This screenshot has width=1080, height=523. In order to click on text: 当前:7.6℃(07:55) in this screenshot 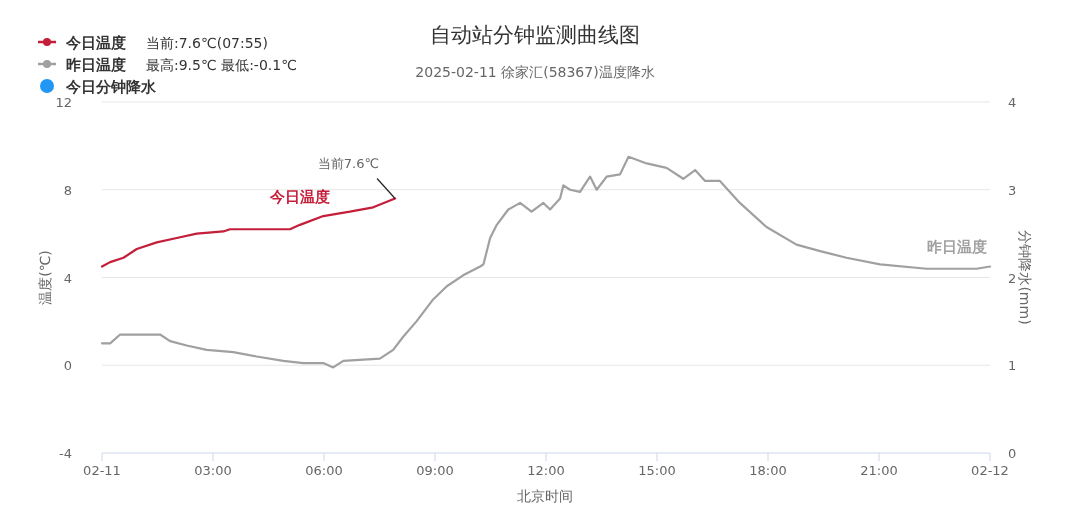, I will do `click(207, 43)`.